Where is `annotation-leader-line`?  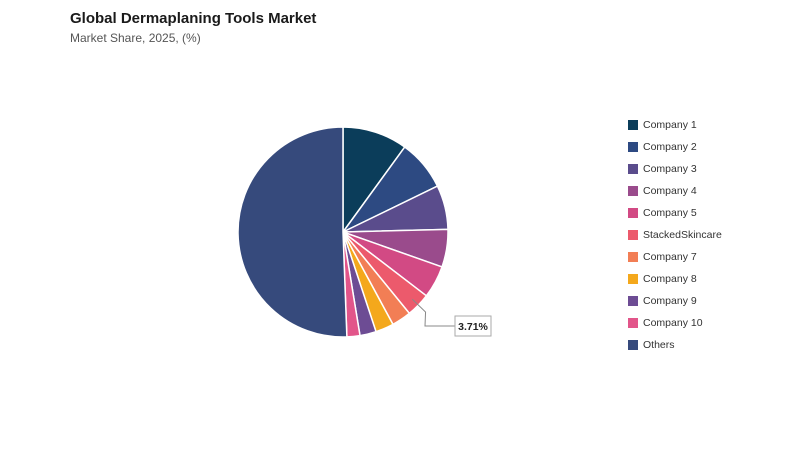 annotation-leader-line is located at coordinates (433, 312).